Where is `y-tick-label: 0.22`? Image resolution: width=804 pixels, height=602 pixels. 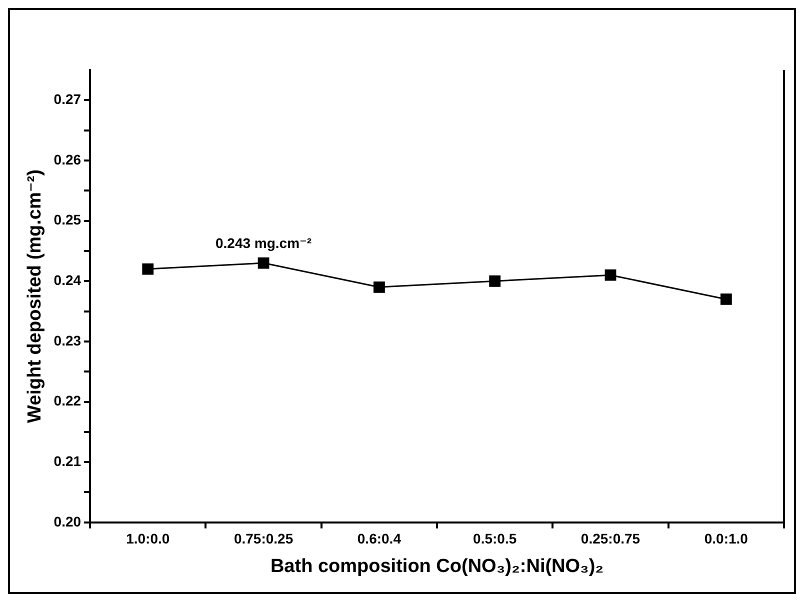 y-tick-label: 0.22 is located at coordinates (68, 400).